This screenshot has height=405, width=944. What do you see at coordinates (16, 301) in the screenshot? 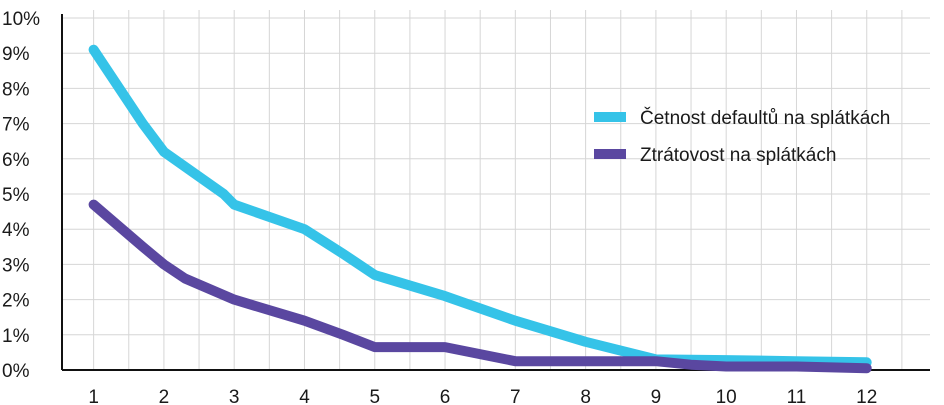
I see `y-tick-label: 2%` at bounding box center [16, 301].